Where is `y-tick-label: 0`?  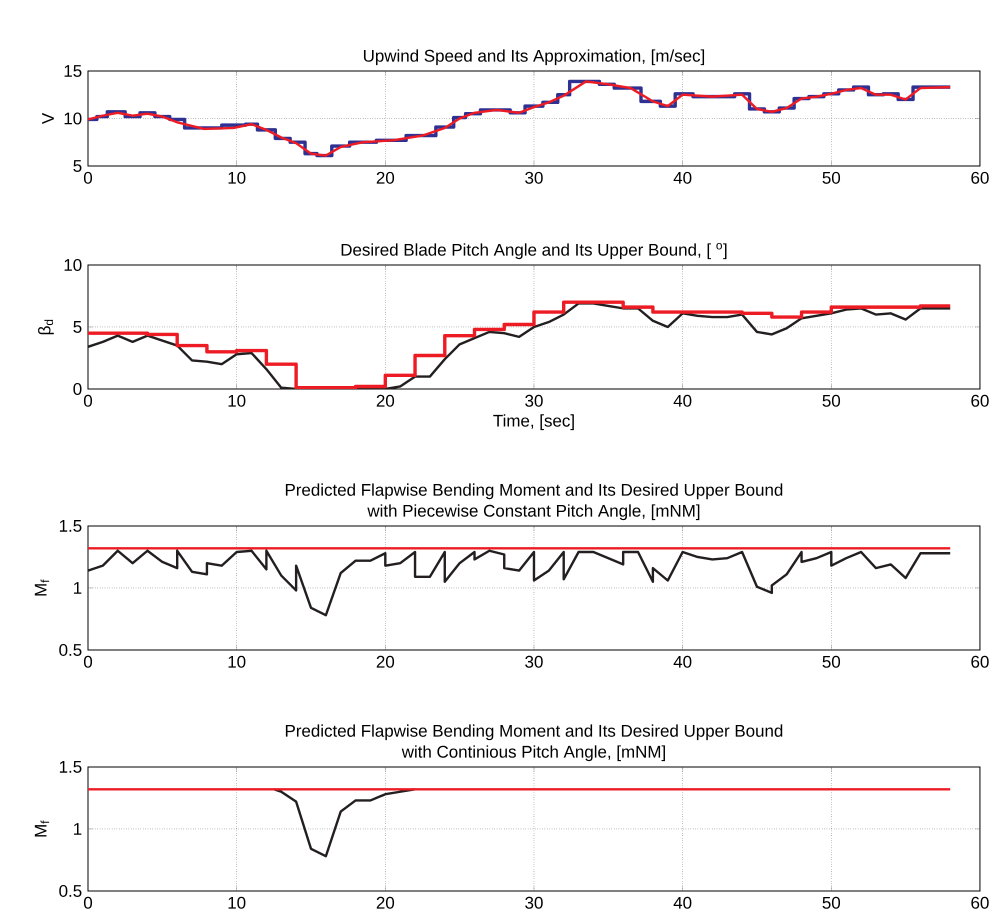
y-tick-label: 0 is located at coordinates (77, 389).